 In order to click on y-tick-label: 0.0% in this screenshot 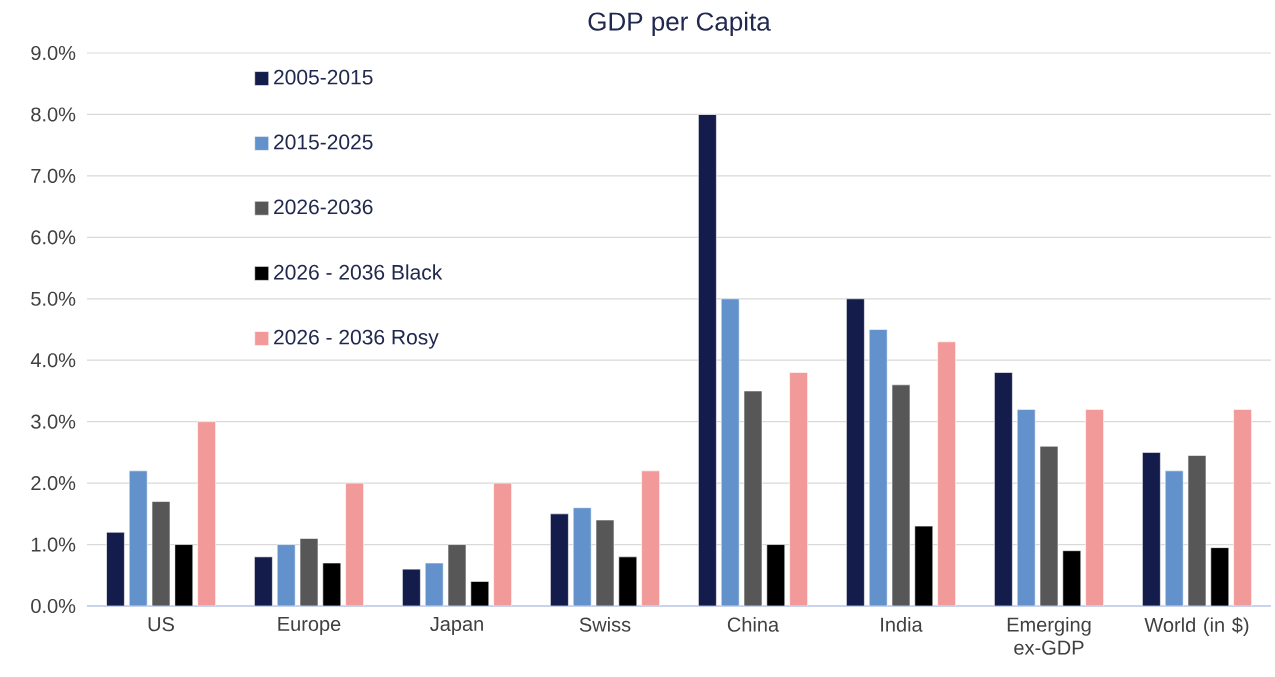, I will do `click(53, 606)`.